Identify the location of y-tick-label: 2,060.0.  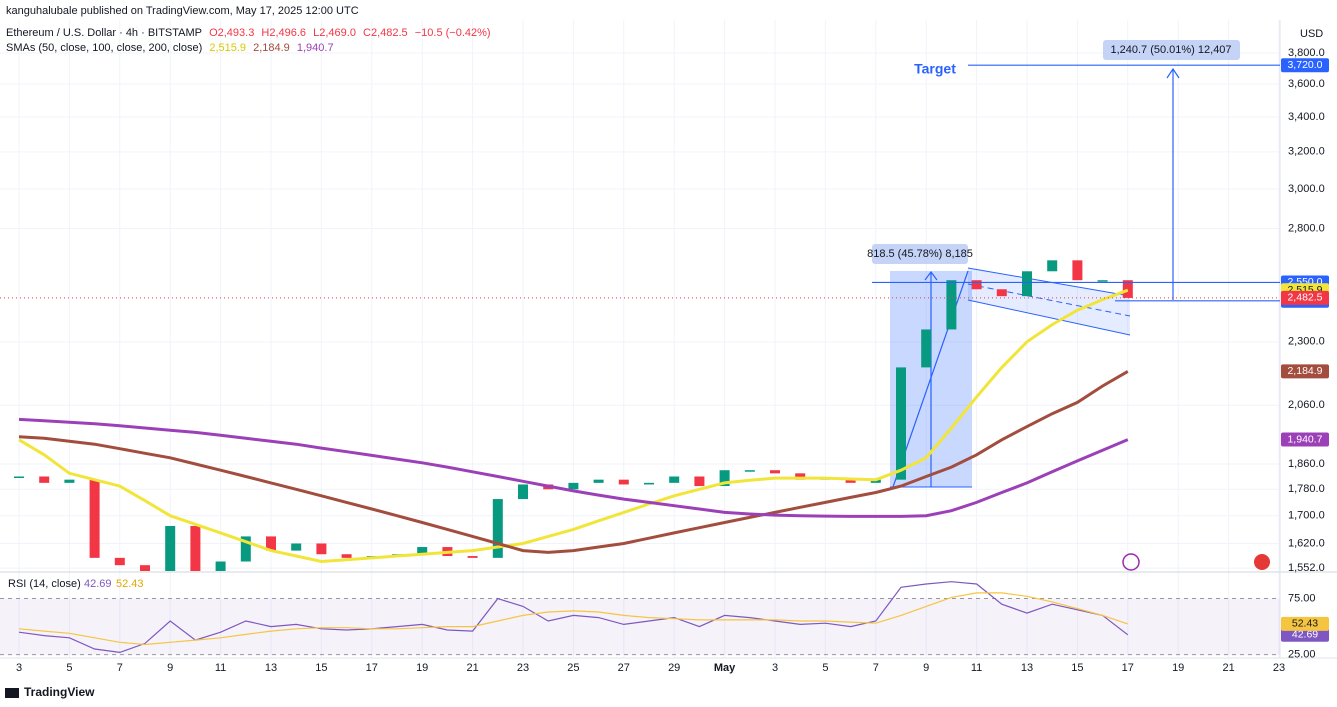
(1306, 405).